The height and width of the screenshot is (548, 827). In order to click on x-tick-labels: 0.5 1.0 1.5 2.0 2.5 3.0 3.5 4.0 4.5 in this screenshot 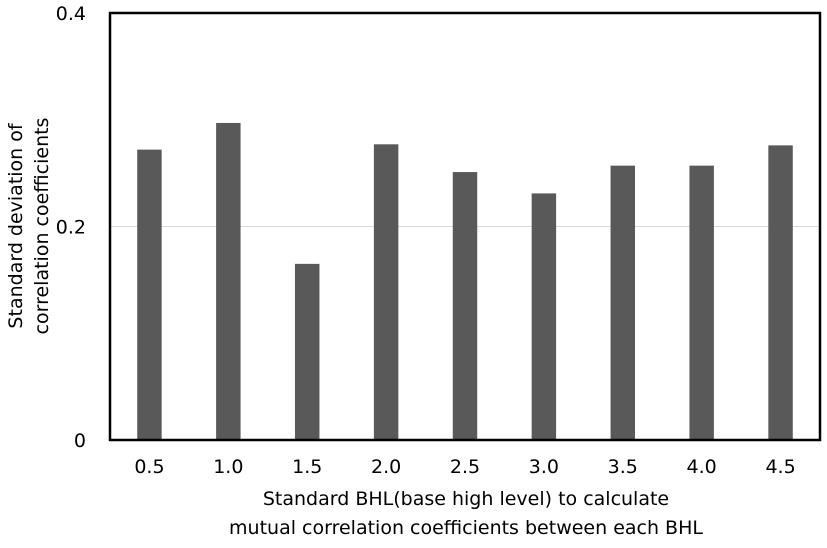, I will do `click(464, 467)`.